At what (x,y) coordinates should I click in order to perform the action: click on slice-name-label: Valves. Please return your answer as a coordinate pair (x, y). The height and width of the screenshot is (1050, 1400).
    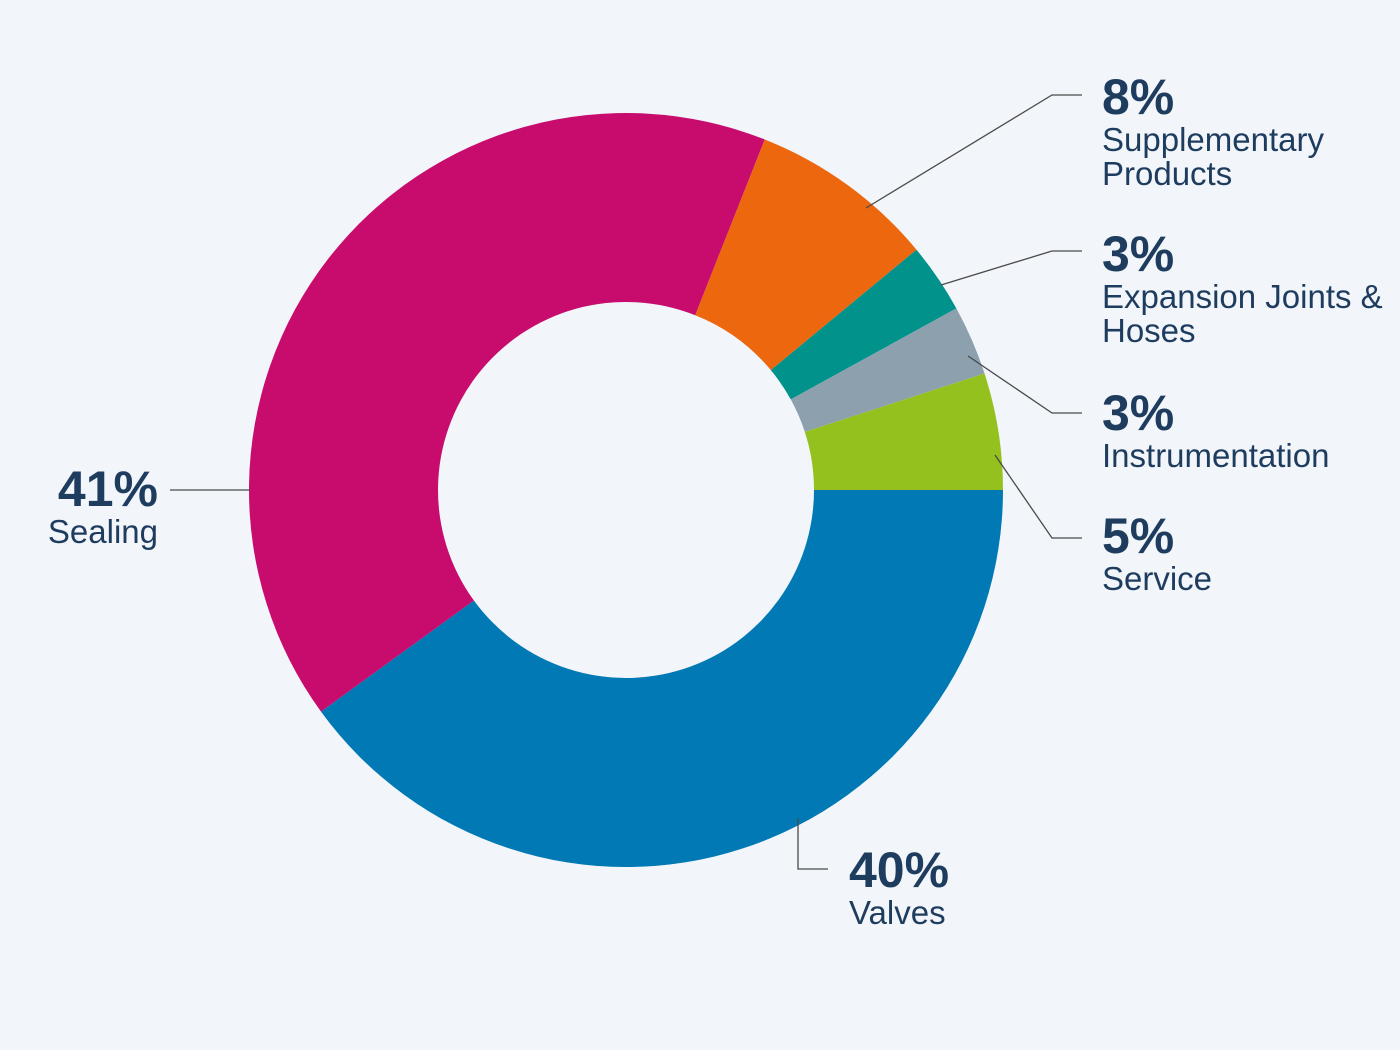
    Looking at the image, I should click on (897, 912).